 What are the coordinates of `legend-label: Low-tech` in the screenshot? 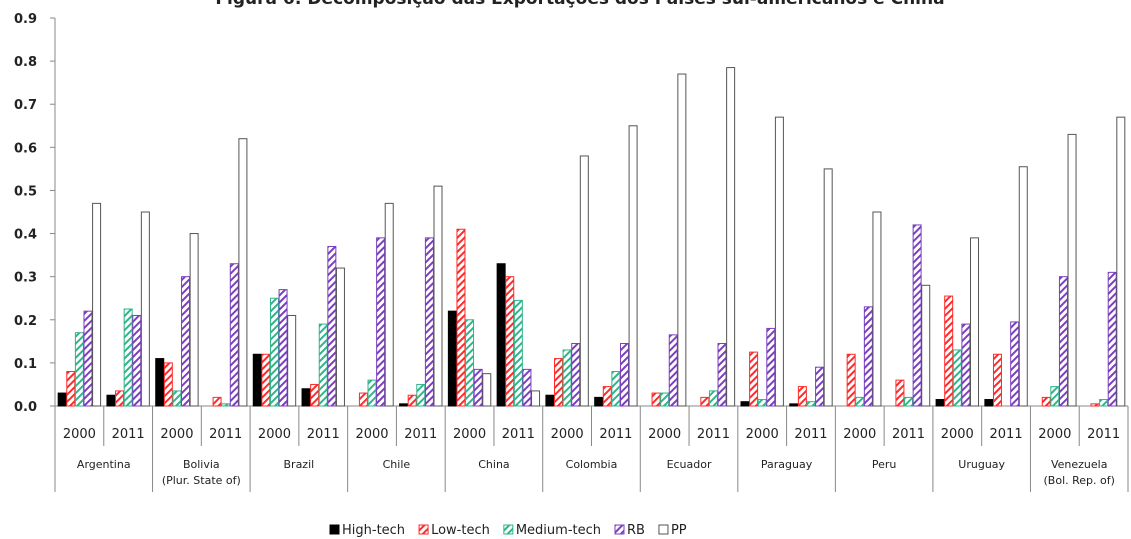 It's located at (460, 530).